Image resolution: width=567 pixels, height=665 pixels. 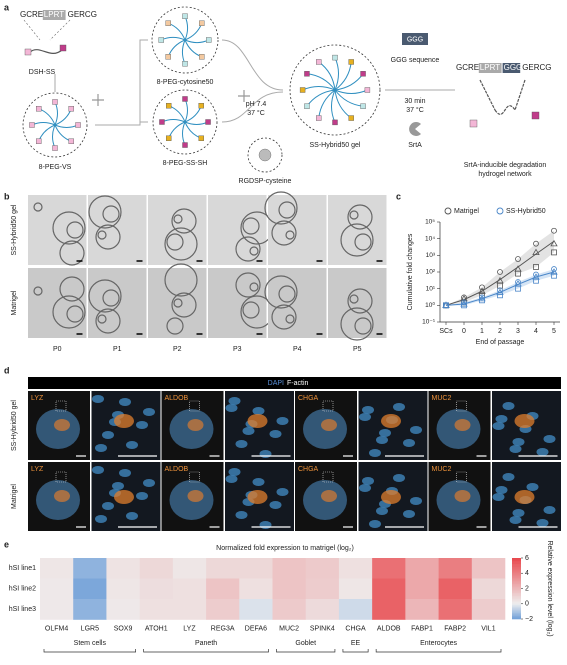 What do you see at coordinates (297, 349) in the screenshot?
I see `column-label: P4` at bounding box center [297, 349].